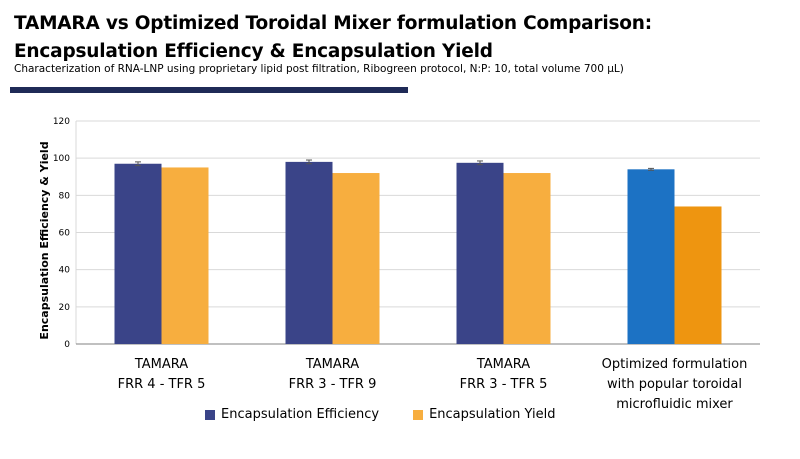  What do you see at coordinates (65, 196) in the screenshot?
I see `y-tick-label: 80` at bounding box center [65, 196].